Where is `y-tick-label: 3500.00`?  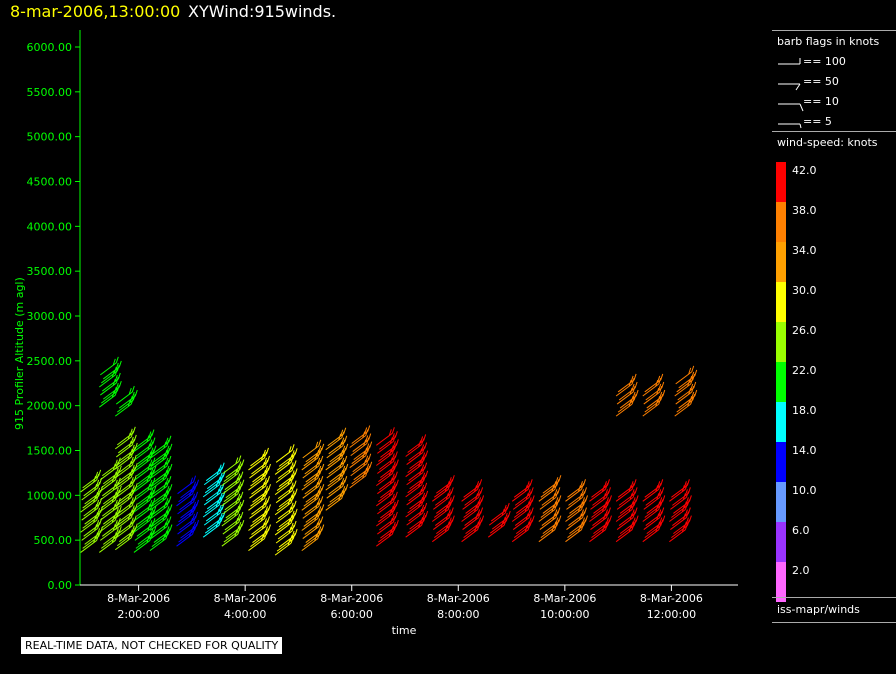
y-tick-label: 3500.00 is located at coordinates (50, 271).